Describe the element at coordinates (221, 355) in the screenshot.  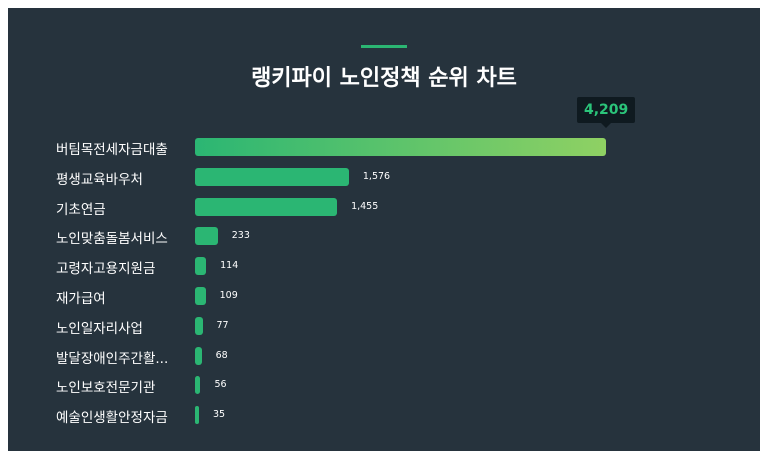
I see `value-label: 68` at that location.